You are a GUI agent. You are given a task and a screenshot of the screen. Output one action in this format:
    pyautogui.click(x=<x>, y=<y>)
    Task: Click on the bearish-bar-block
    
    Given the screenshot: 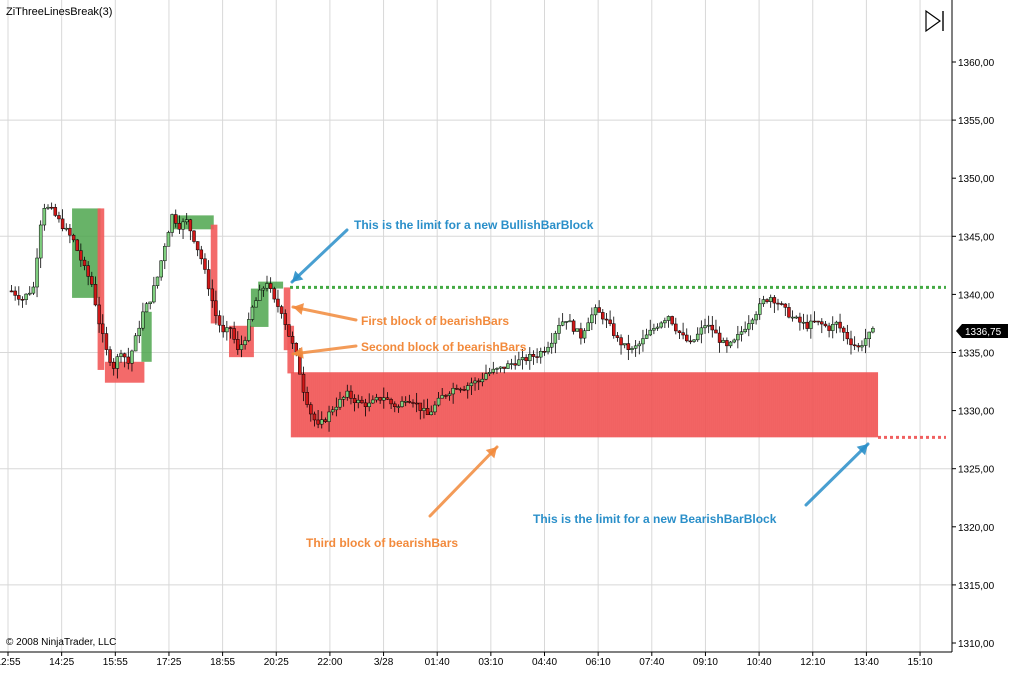 What is the action you would take?
    pyautogui.click(x=101, y=289)
    